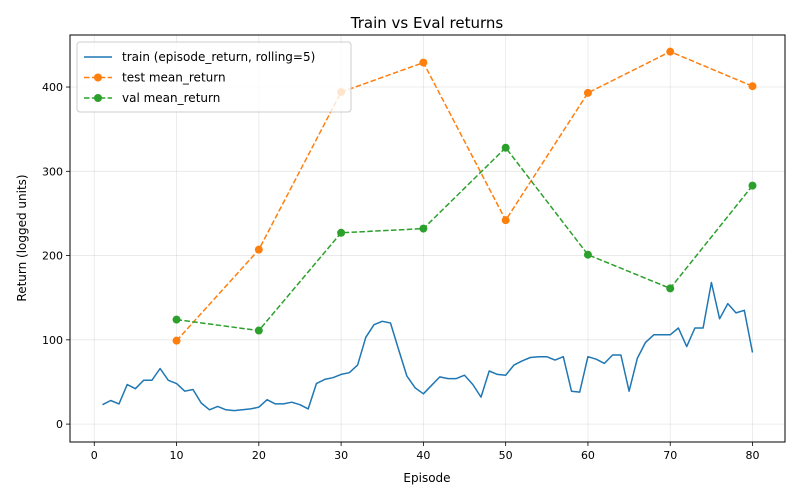 This screenshot has height=500, width=800. I want to click on y-tick-label: 300, so click(52, 171).